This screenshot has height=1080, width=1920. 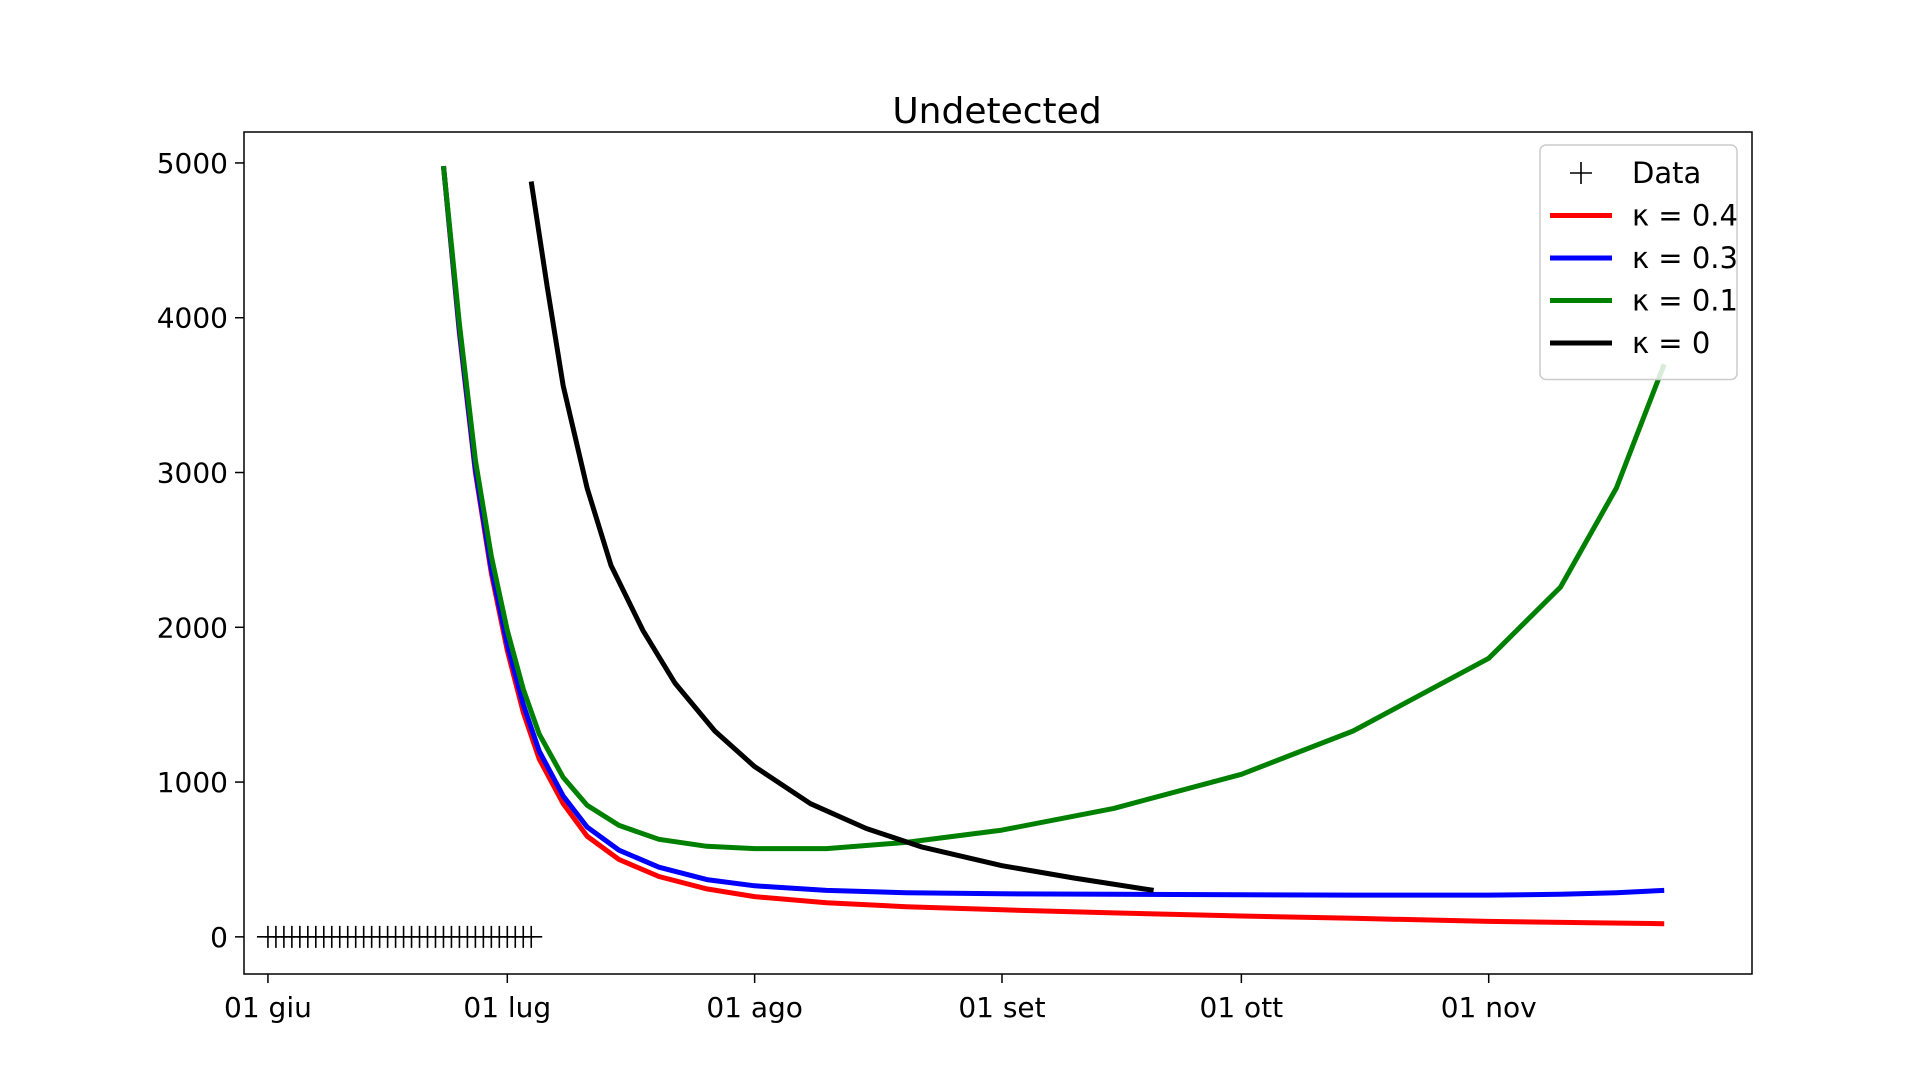 I want to click on legend-label: κ = 0.1, so click(x=1685, y=301).